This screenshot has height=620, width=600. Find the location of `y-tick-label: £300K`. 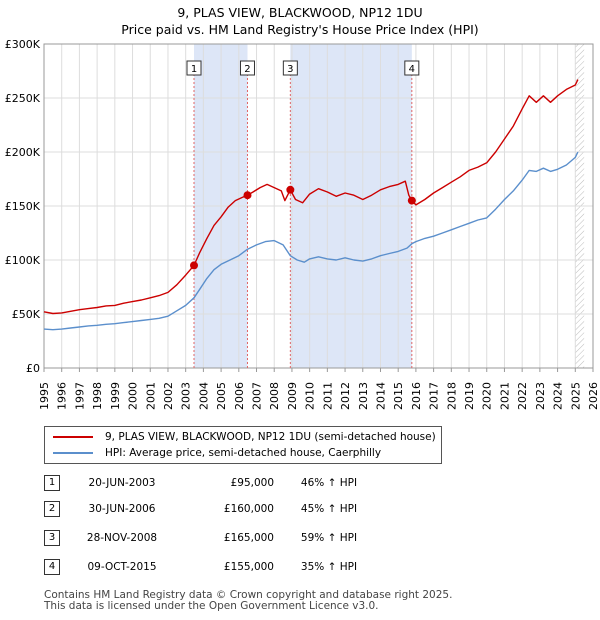

y-tick-label: £300K is located at coordinates (23, 44).